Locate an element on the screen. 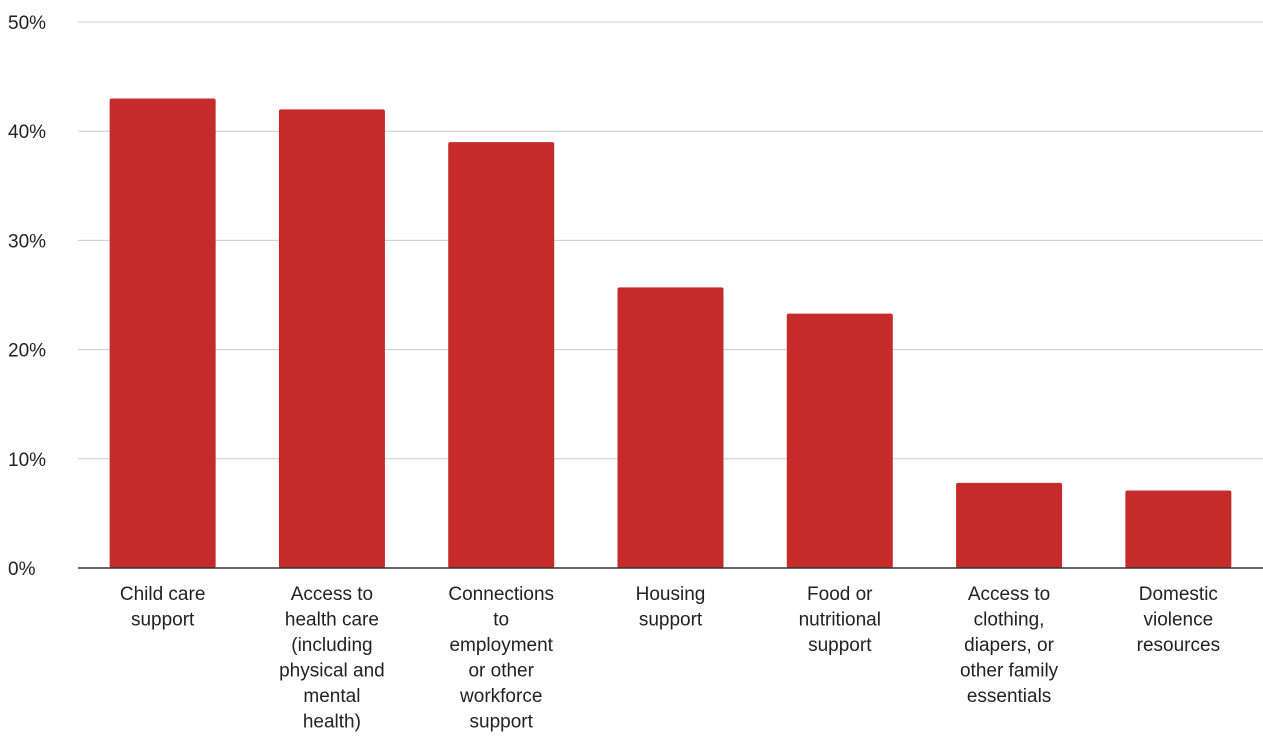 This screenshot has height=756, width=1263. x-tick-label: Food or nutritional support is located at coordinates (840, 620).